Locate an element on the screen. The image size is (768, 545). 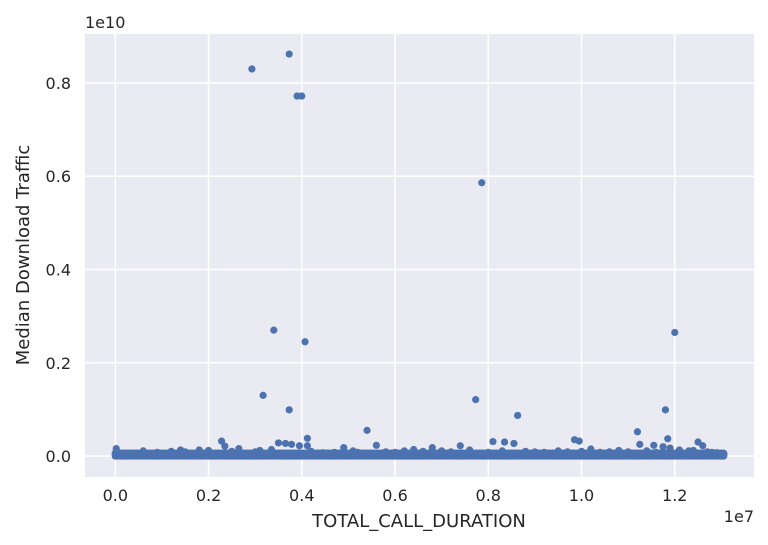
x-tick-label: 0.6 is located at coordinates (394, 495).